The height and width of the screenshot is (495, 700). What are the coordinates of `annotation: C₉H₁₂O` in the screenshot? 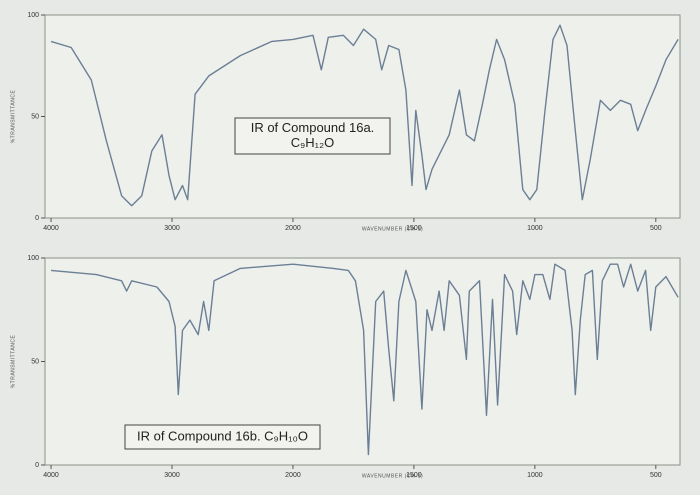 It's located at (312, 142).